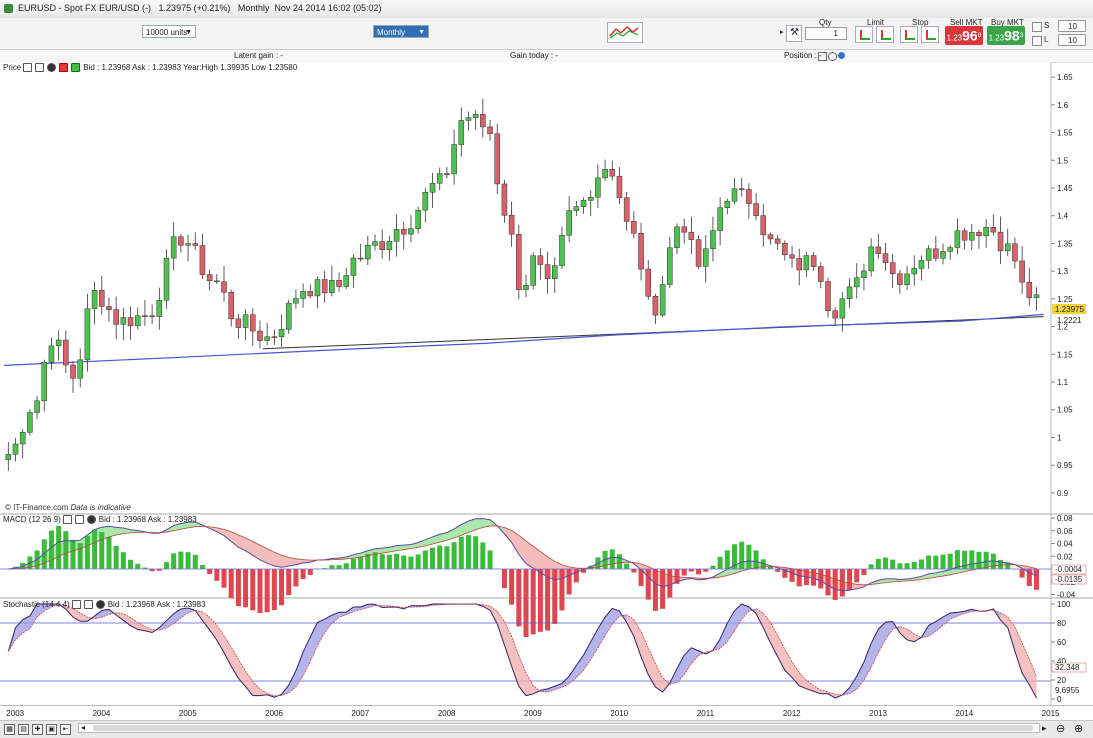 This screenshot has height=738, width=1093. Describe the element at coordinates (1059, 437) in the screenshot. I see `y-tick-label: 1` at that location.